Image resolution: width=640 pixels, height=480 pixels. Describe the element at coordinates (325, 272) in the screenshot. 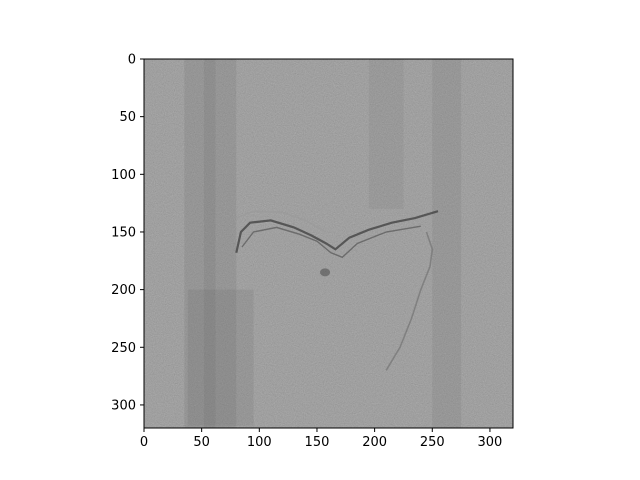

I see `joint-blob` at that location.